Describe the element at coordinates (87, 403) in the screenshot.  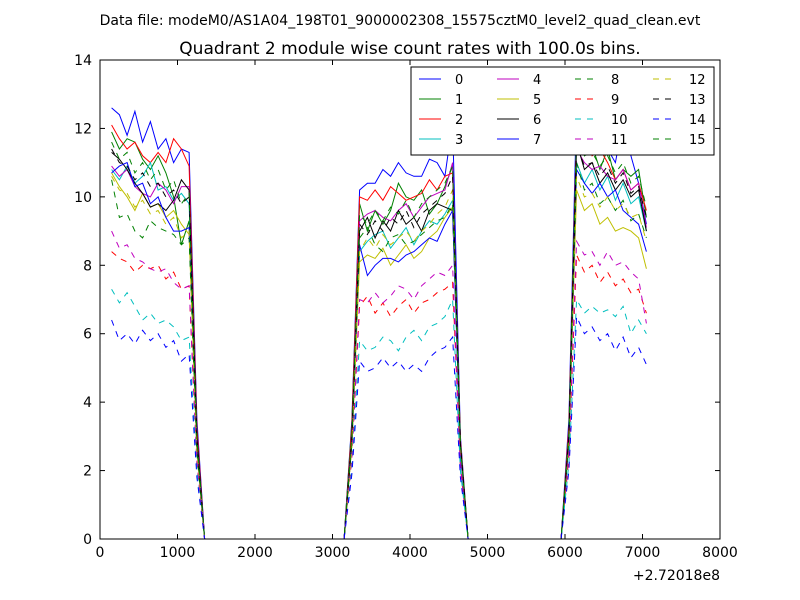
I see `y-tick-label: 4` at that location.